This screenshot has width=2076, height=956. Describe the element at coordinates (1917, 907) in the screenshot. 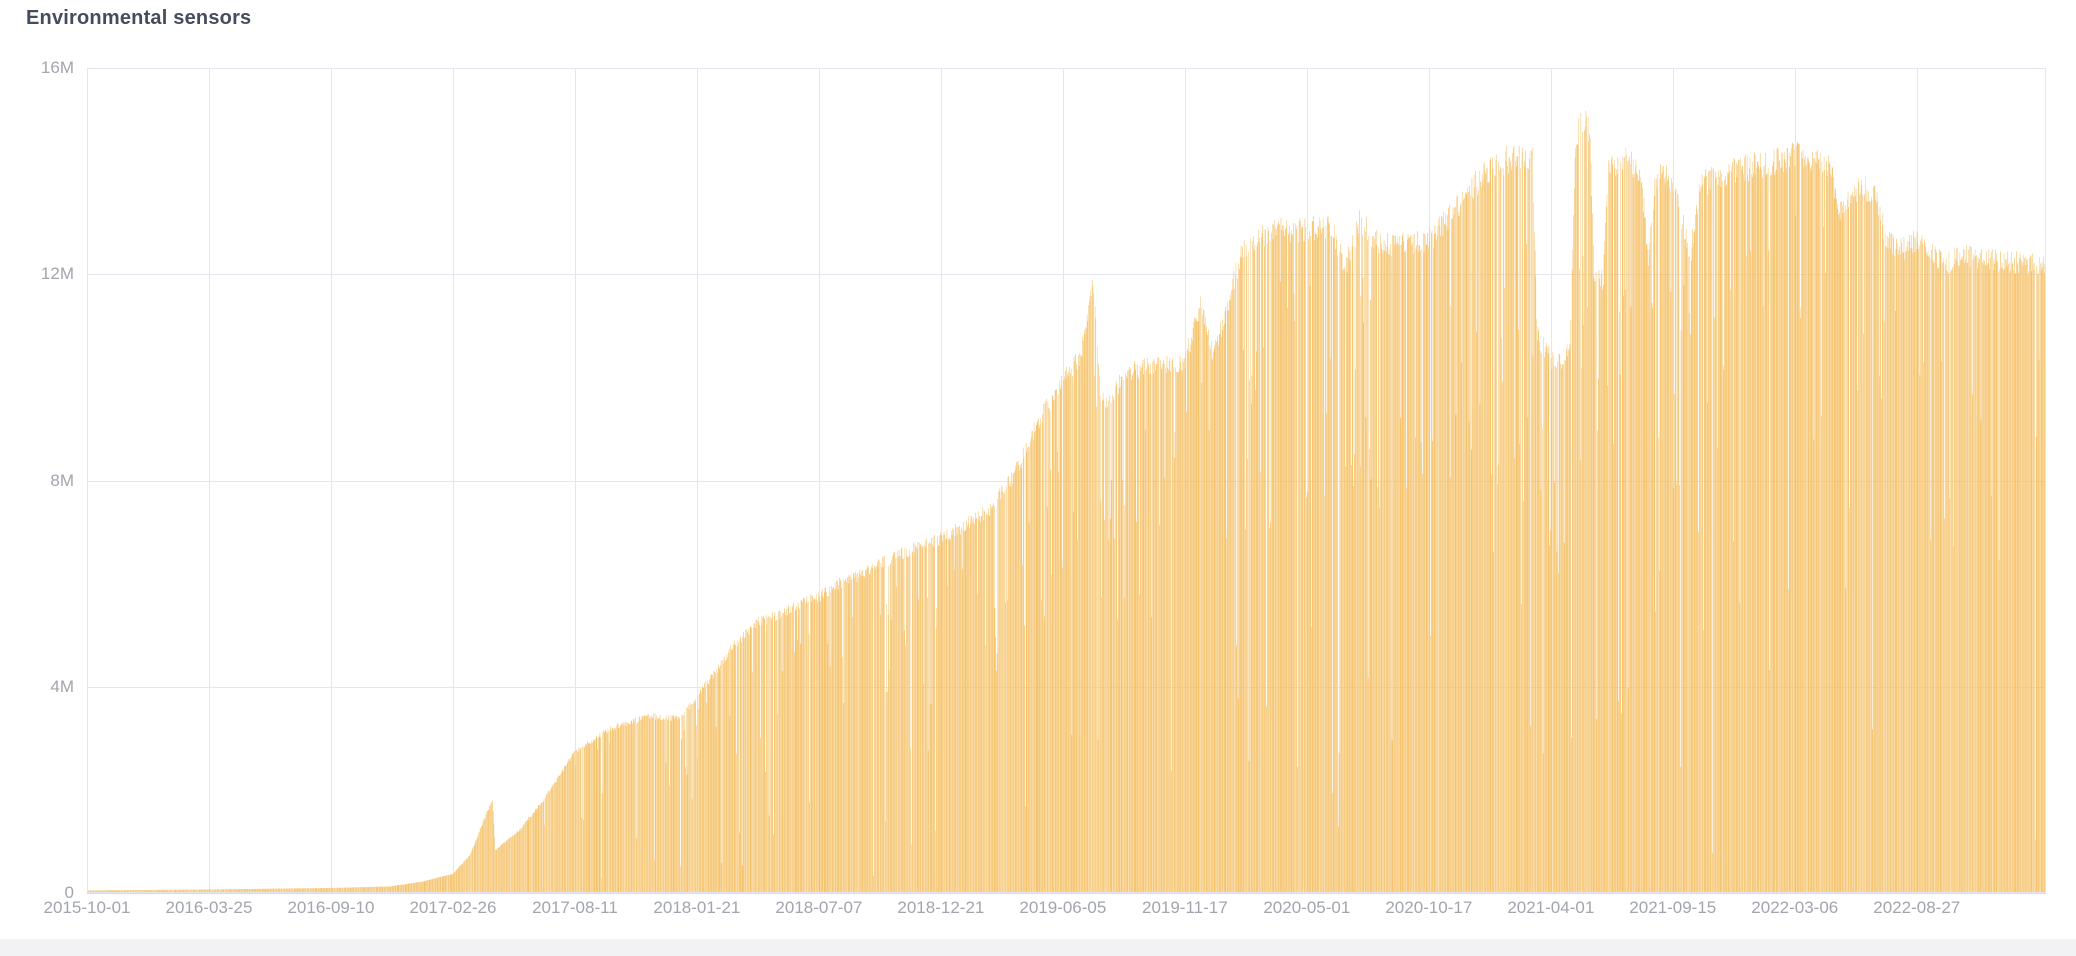

I see `x-axis-tick-label: 2022-08-27` at that location.